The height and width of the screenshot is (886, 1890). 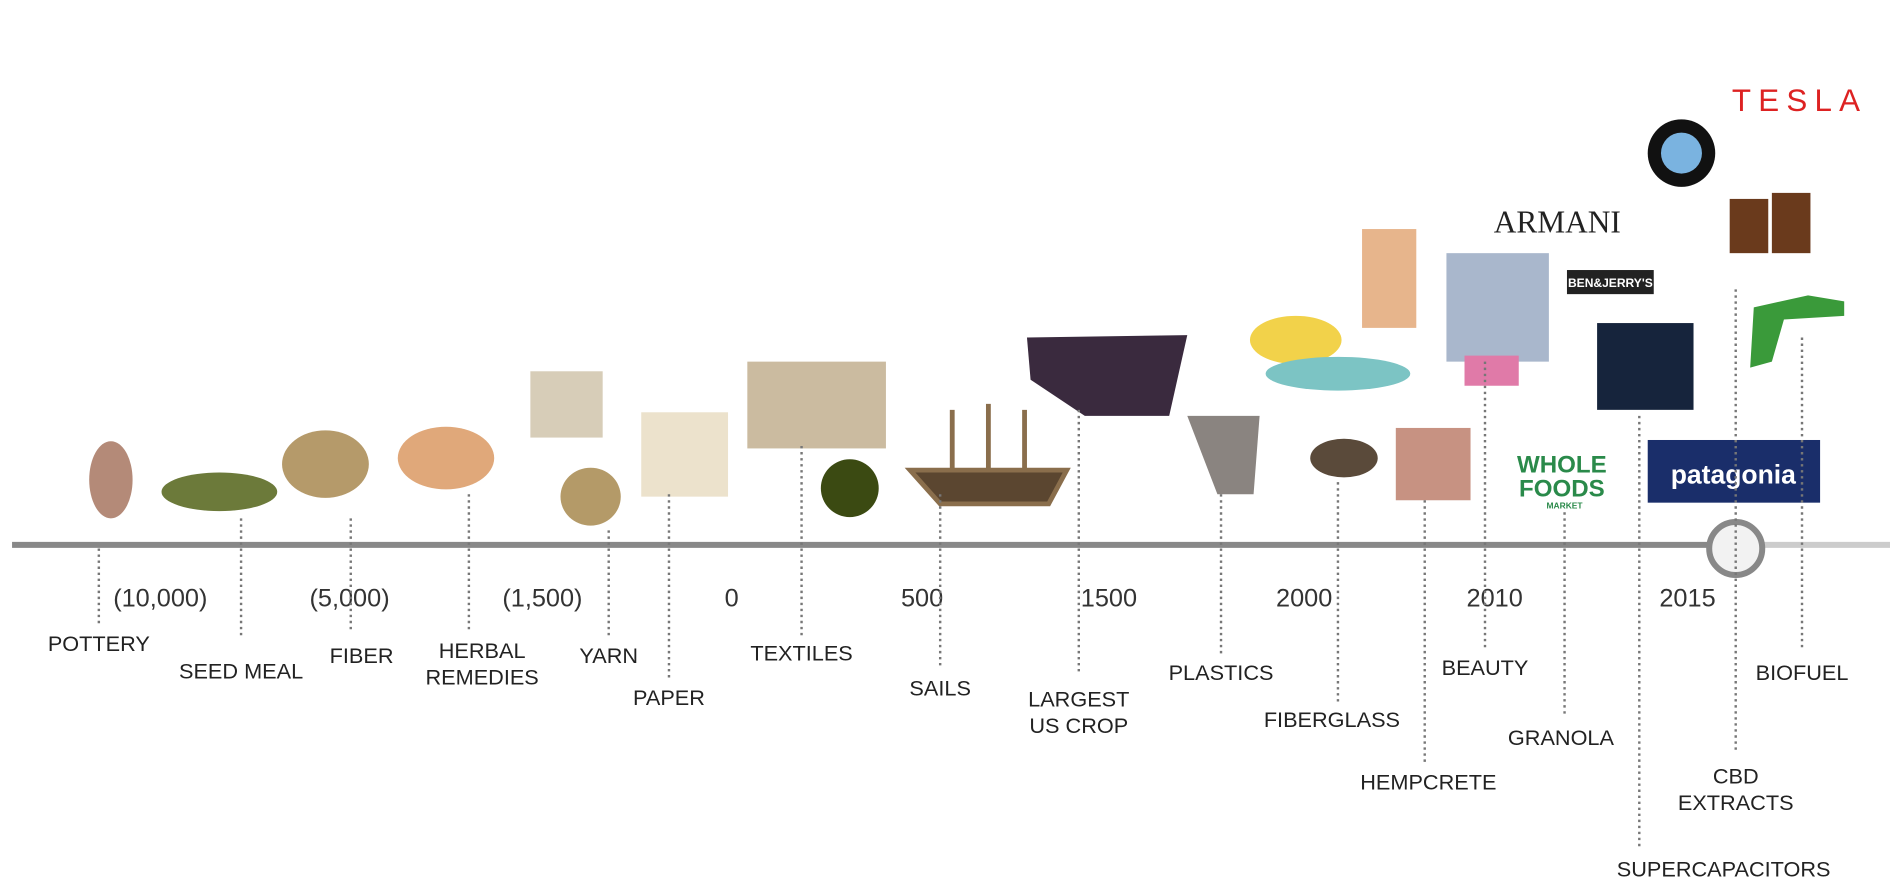 I want to click on item-label-line: POTTERY, so click(x=99, y=643).